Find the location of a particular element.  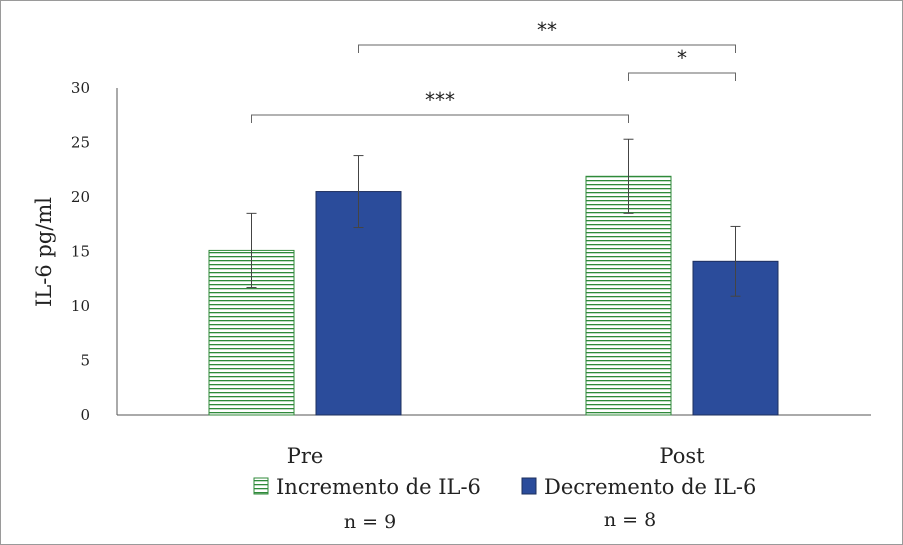

legend-label-decremento: Decremento de IL-6 is located at coordinates (650, 487).